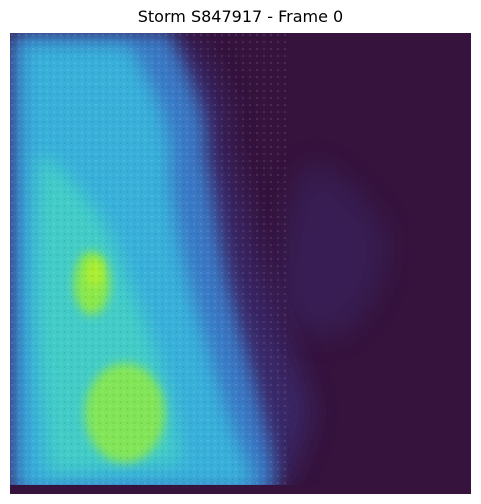 The width and height of the screenshot is (481, 504). What do you see at coordinates (330, 249) in the screenshot?
I see `right-faint-echo` at bounding box center [330, 249].